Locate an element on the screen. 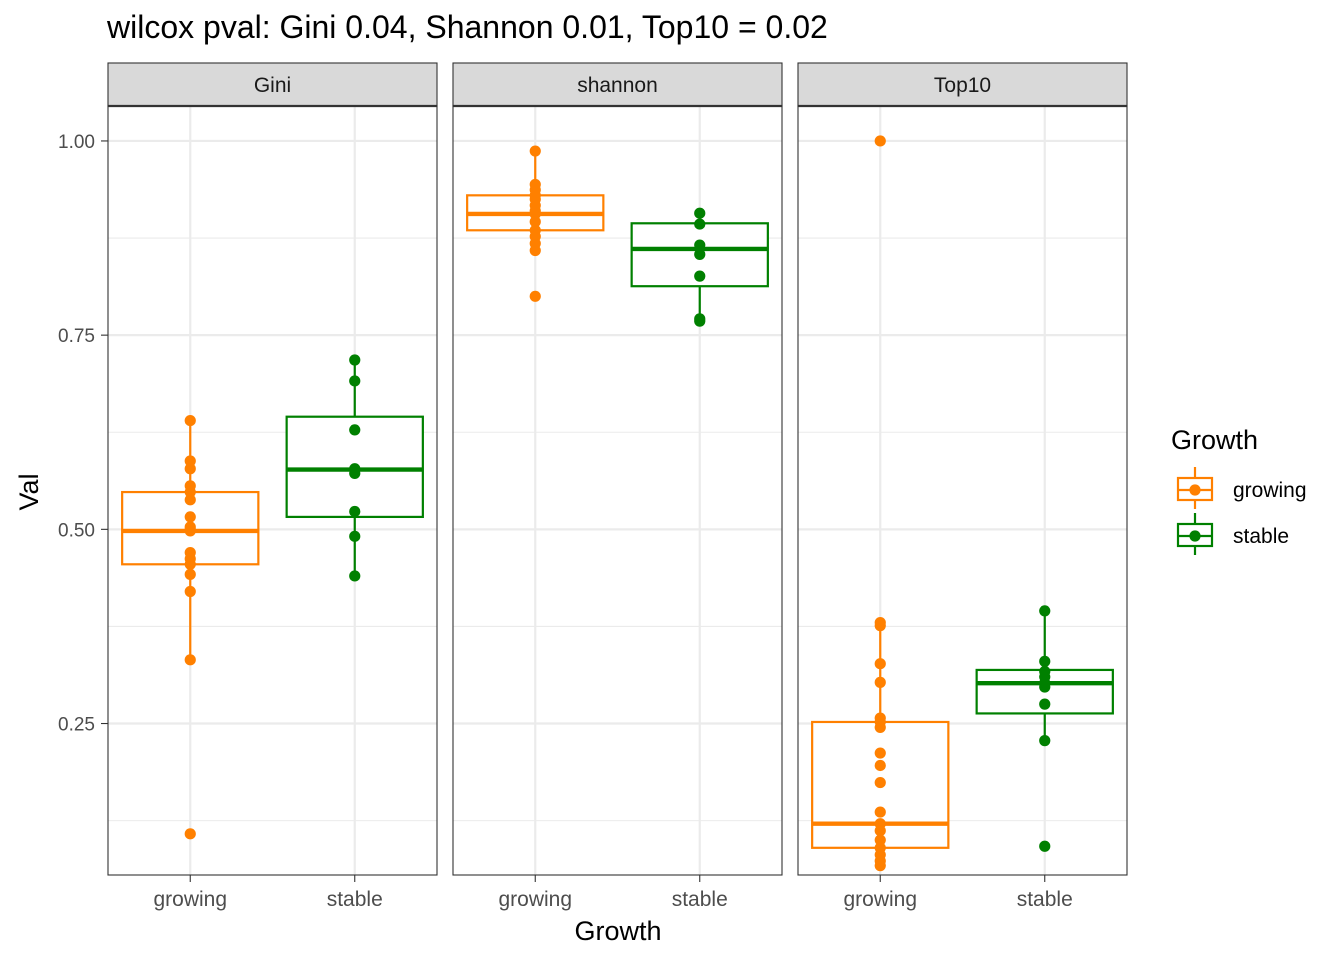  y-tick-label: 0.75 is located at coordinates (76, 336).